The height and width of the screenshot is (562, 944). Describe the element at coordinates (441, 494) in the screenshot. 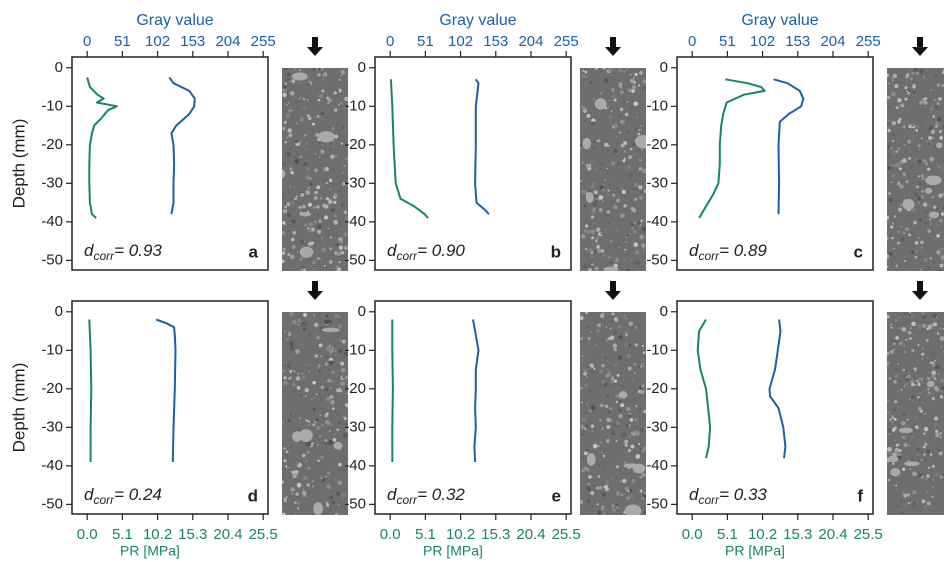

I see `annotation-text: = 0.32` at that location.